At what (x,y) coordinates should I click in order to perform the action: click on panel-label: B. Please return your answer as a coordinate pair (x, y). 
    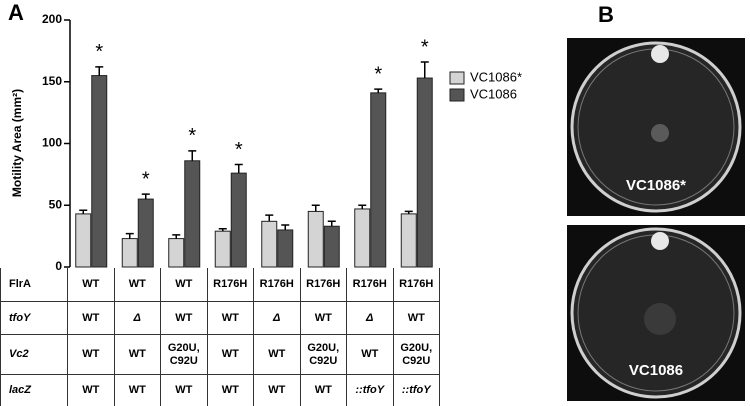
    Looking at the image, I should click on (606, 14).